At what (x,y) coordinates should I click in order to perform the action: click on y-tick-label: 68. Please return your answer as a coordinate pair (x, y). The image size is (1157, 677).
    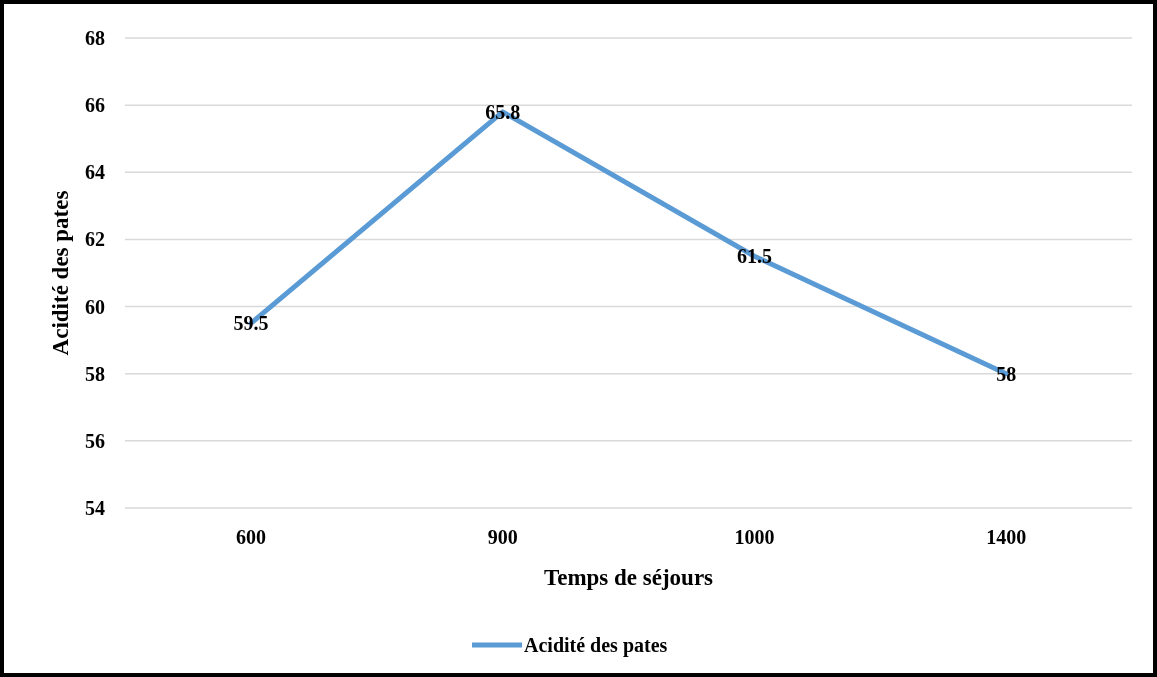
    Looking at the image, I should click on (95, 38).